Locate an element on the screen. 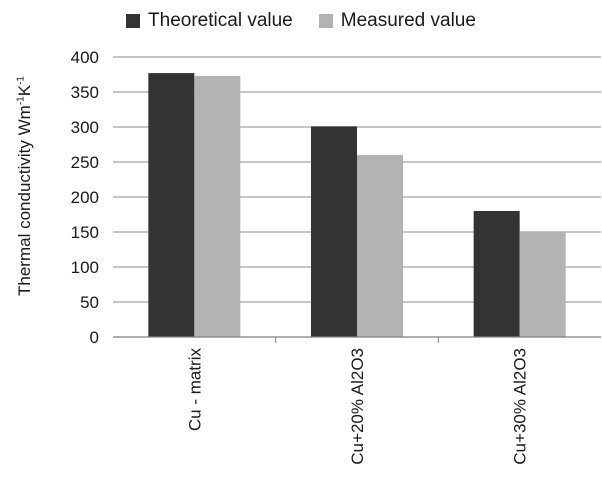  y-tick-label-350: 350 is located at coordinates (85, 92).